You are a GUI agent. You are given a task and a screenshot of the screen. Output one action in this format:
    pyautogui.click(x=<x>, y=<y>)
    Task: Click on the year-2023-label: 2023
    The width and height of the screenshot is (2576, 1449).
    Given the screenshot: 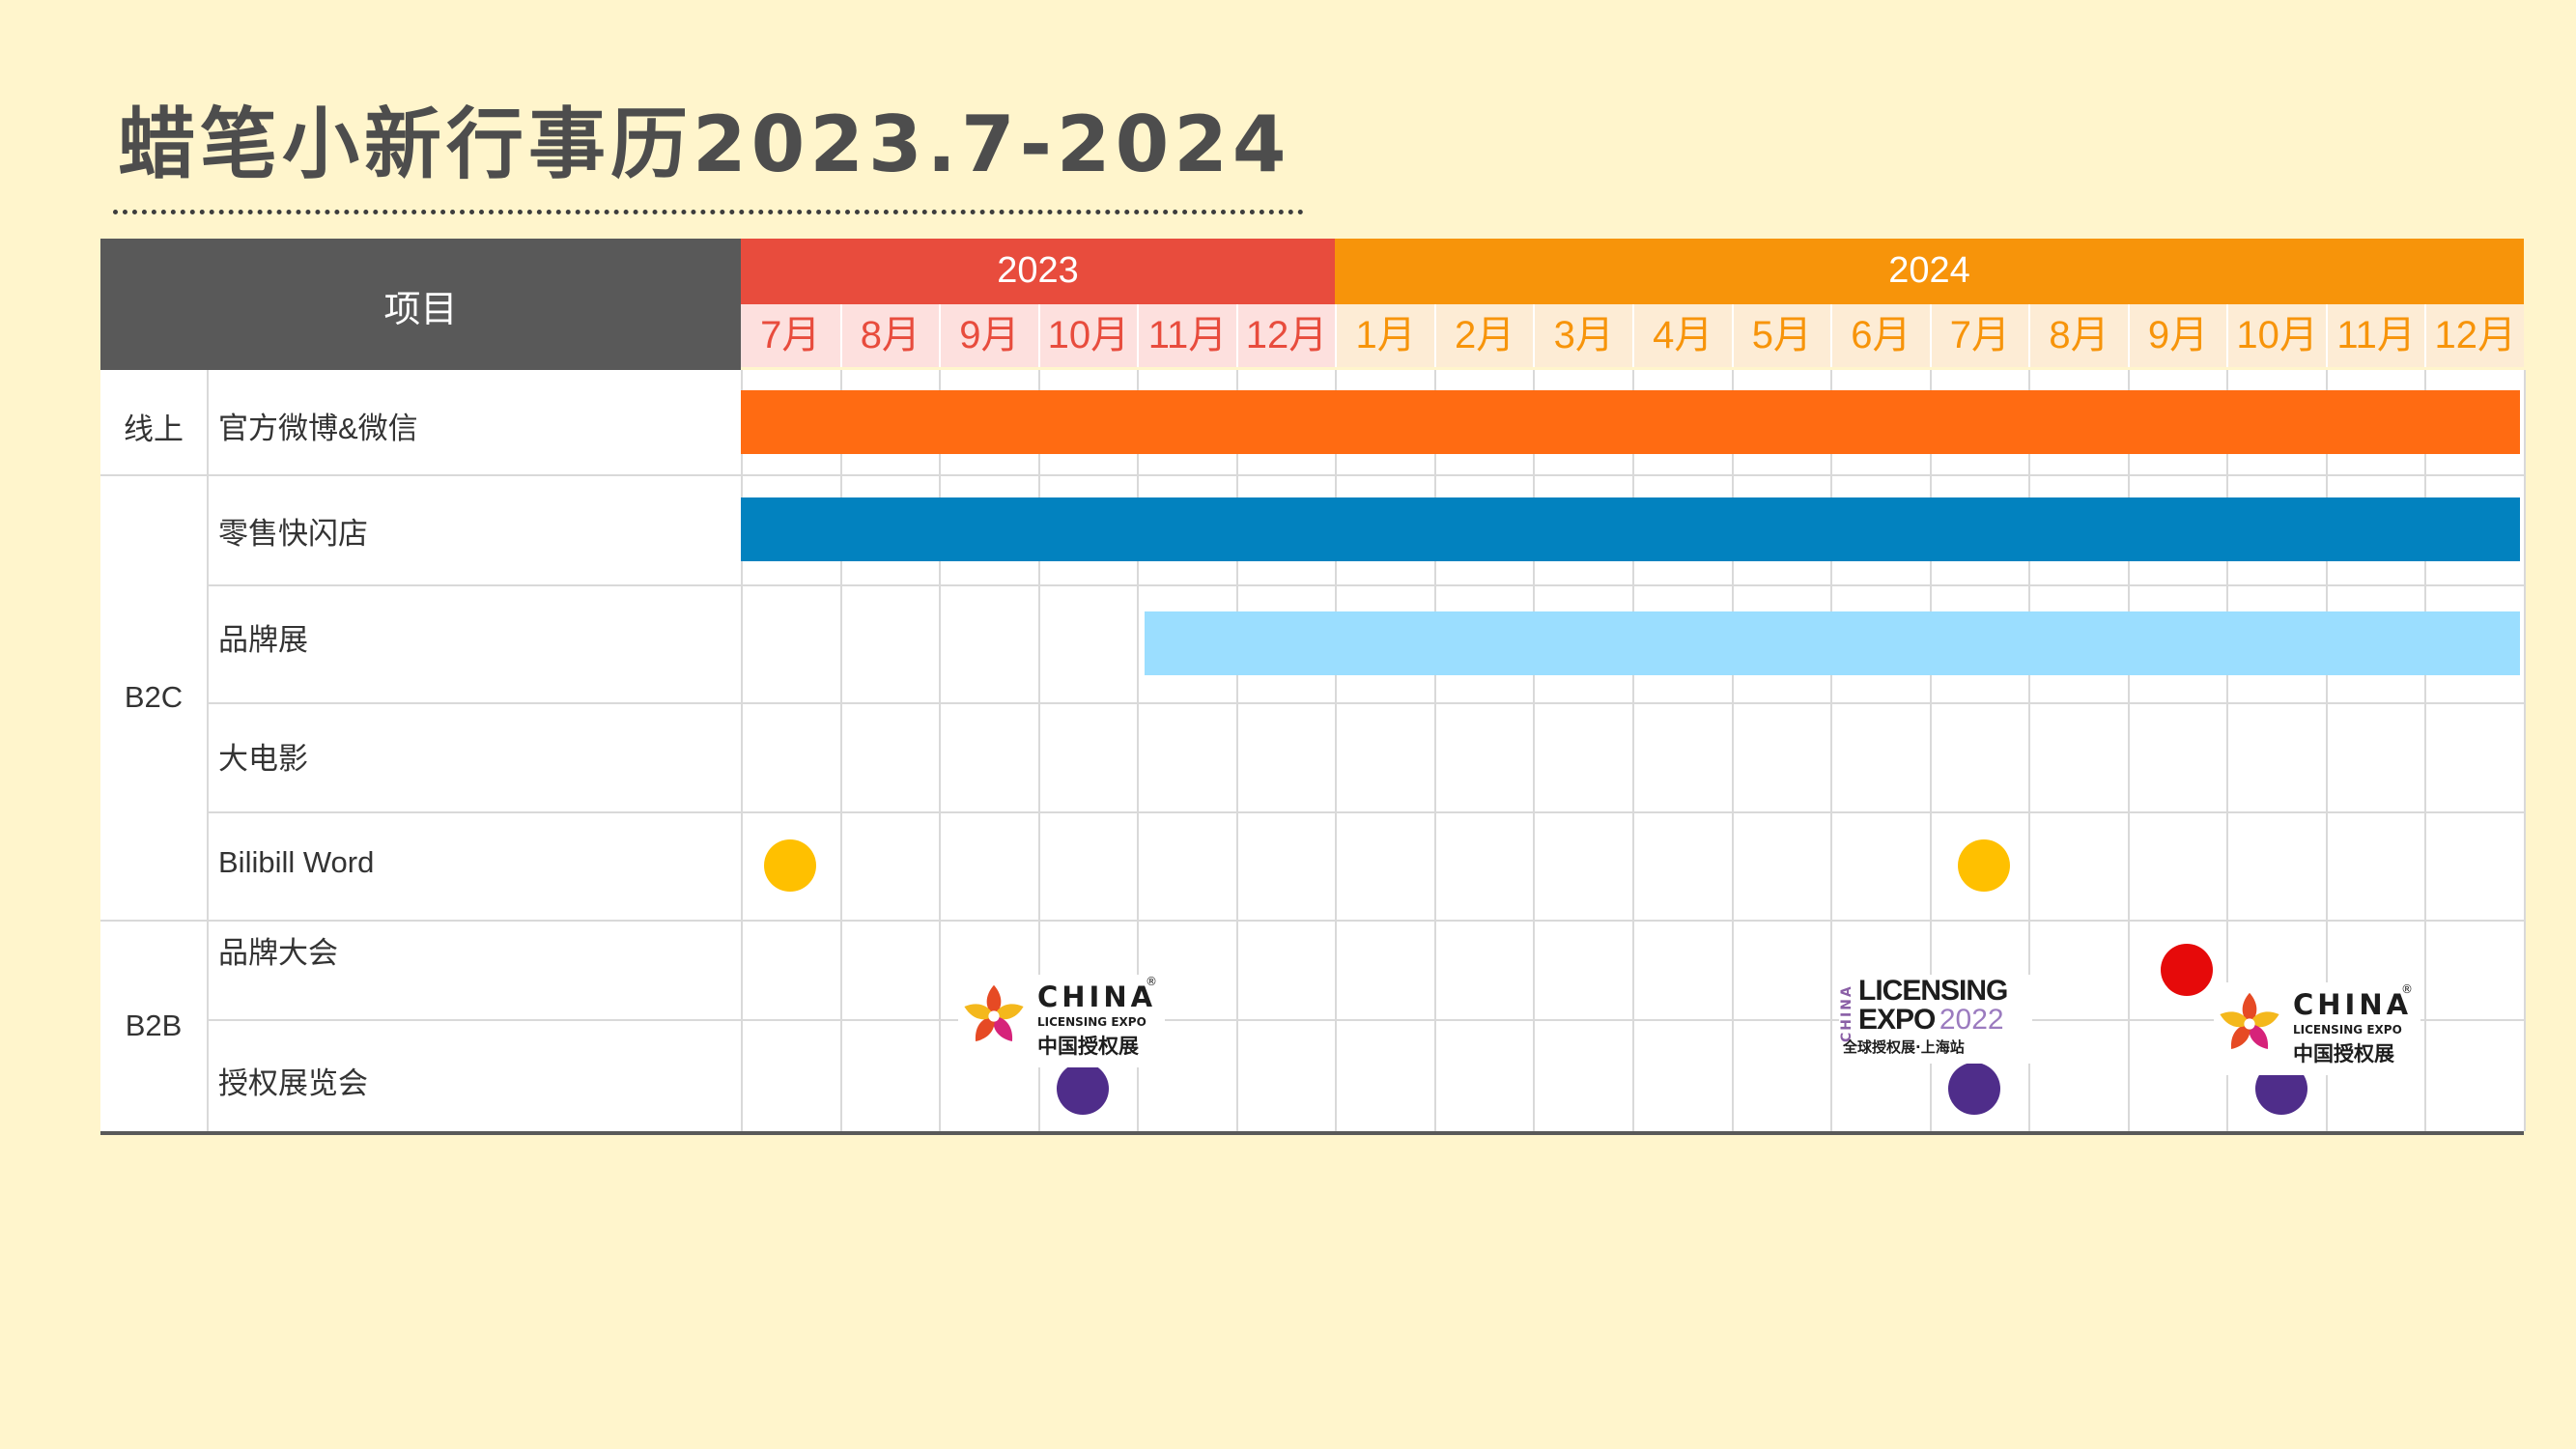 What is the action you would take?
    pyautogui.click(x=1038, y=270)
    